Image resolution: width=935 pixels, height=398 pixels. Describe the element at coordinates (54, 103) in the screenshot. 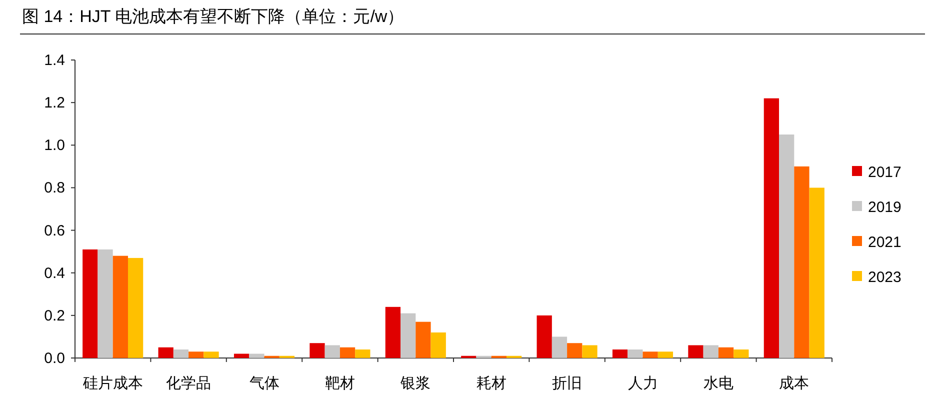

I see `y-tick-label: 1.2` at that location.